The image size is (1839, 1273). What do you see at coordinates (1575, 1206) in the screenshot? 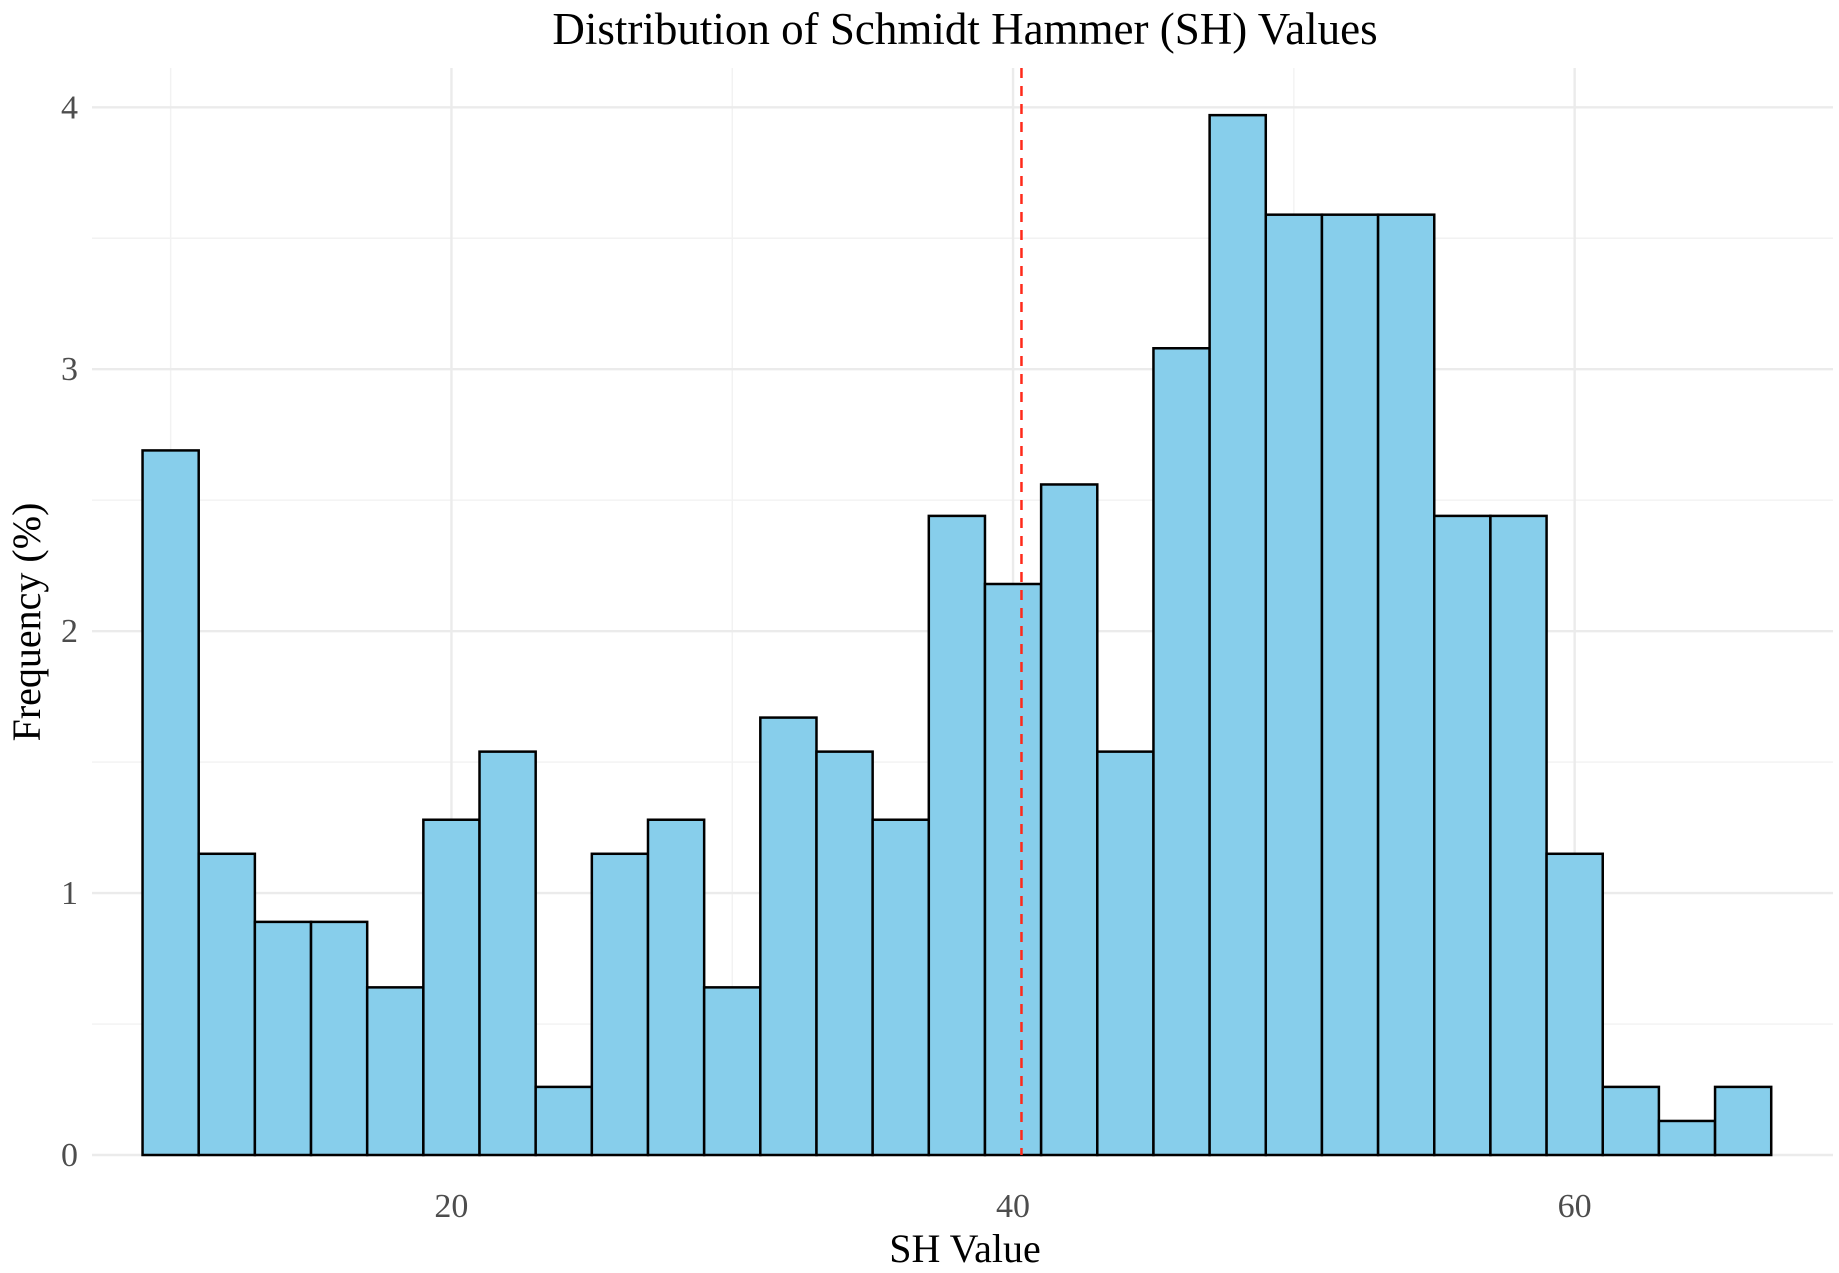
I see `x-tick-label: 60` at bounding box center [1575, 1206].